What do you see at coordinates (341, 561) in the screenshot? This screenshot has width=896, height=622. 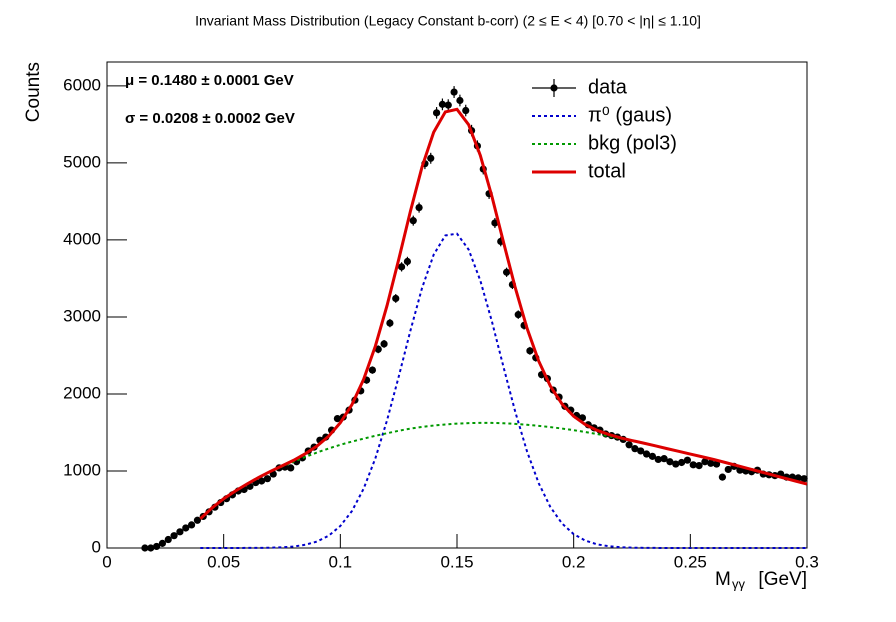 I see `x-tick-label: 0.1` at bounding box center [341, 561].